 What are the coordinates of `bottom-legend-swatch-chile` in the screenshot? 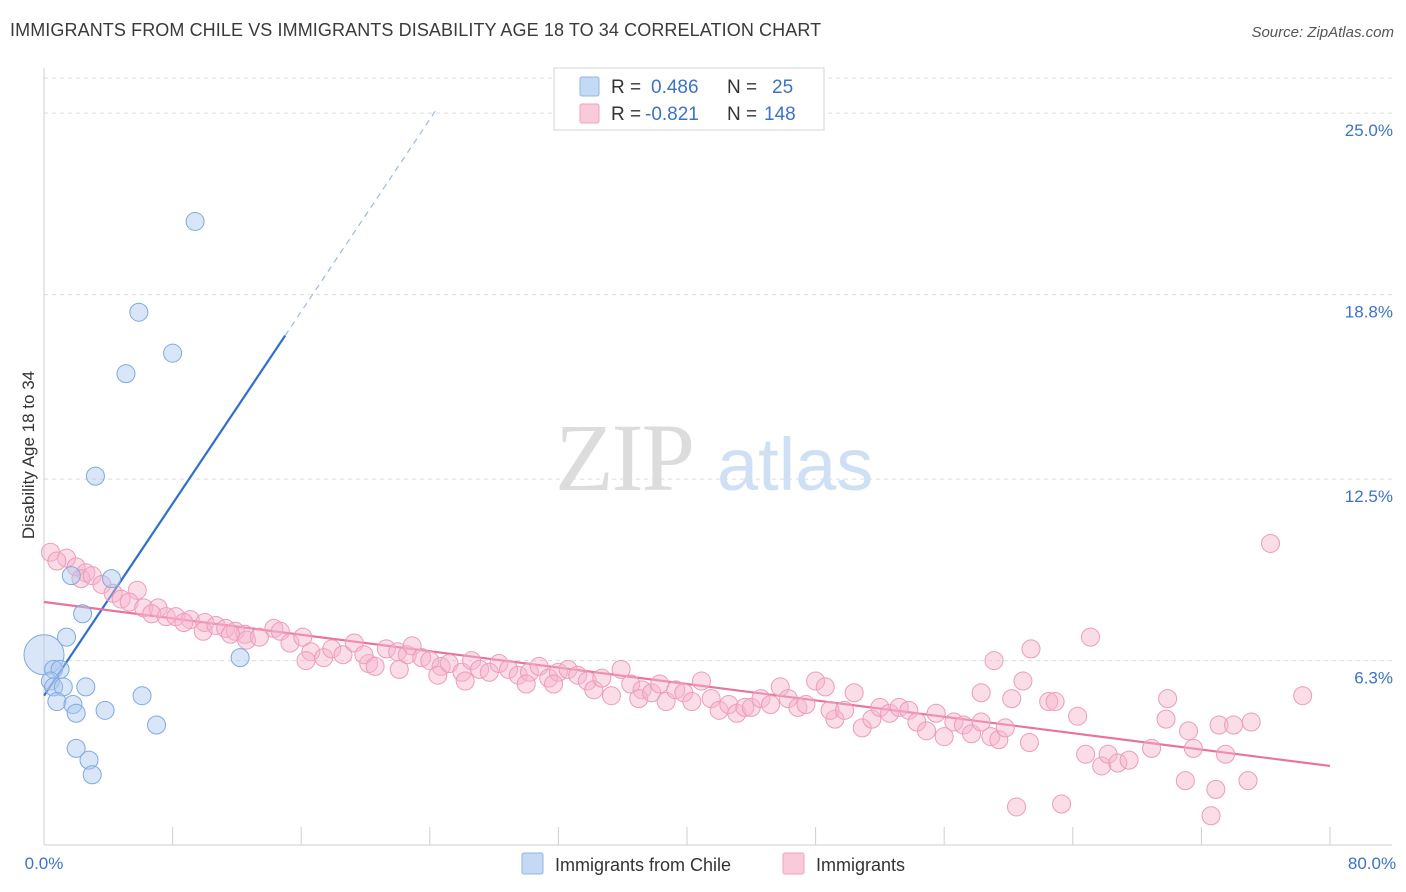 It's located at (532, 863).